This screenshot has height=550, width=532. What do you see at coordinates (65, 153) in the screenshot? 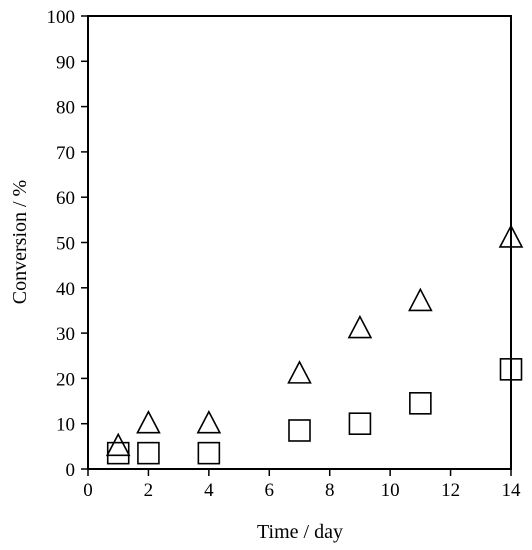
I see `y-tick-label: 70` at bounding box center [65, 153].